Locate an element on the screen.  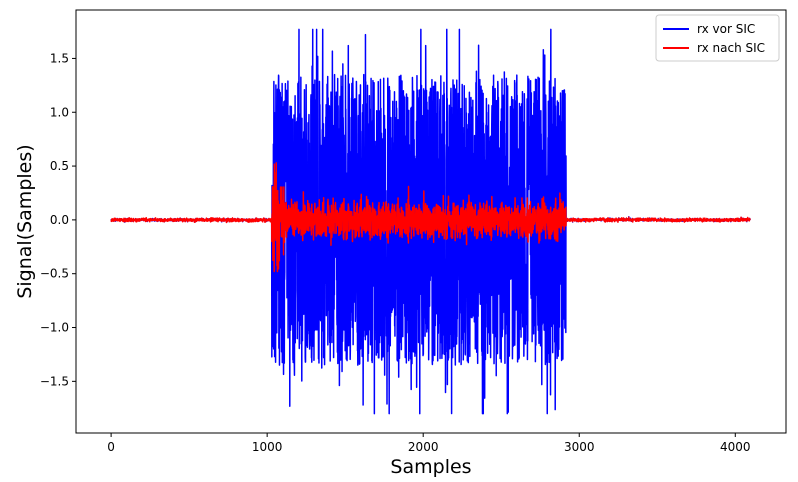
x-tick-label: 1000 is located at coordinates (267, 447).